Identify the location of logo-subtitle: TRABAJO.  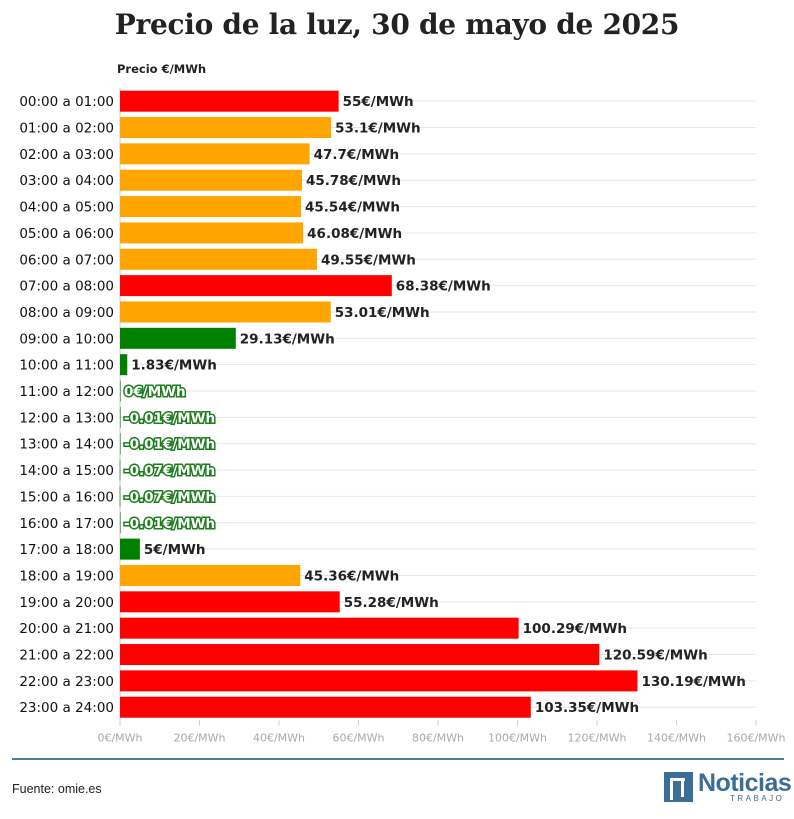
(757, 798).